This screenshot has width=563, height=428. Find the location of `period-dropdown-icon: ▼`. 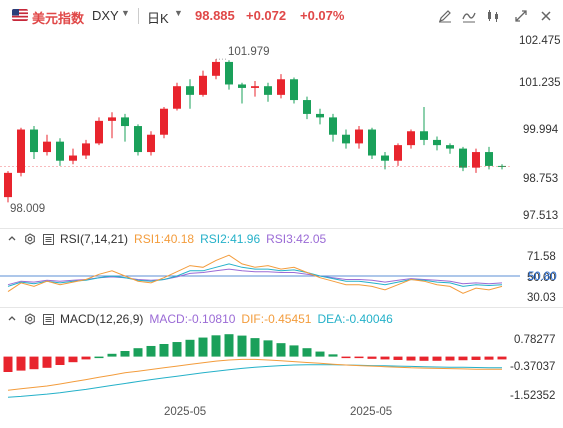

period-dropdown-icon: ▼ is located at coordinates (178, 13).